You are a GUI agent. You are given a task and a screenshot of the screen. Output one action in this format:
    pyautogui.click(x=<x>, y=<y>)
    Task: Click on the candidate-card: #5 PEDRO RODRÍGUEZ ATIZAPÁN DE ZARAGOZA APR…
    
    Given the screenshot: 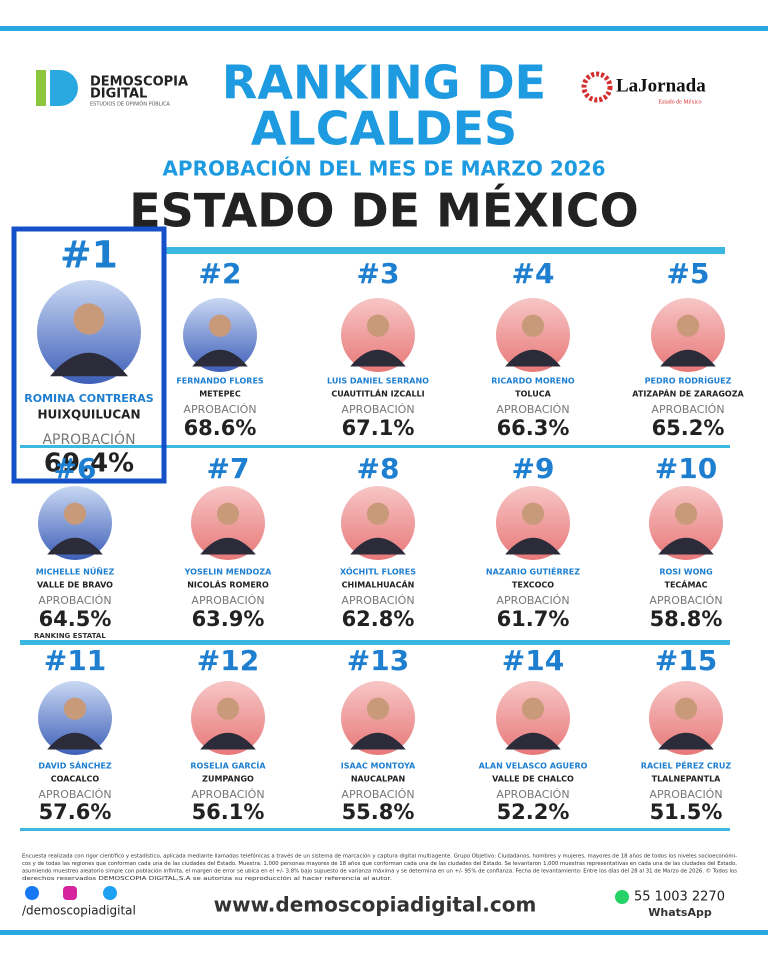 What is the action you would take?
    pyautogui.click(x=688, y=348)
    